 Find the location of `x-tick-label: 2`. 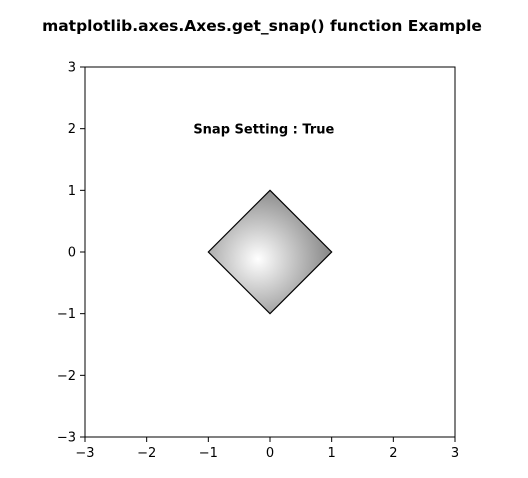

x-tick-label: 2 is located at coordinates (393, 453).